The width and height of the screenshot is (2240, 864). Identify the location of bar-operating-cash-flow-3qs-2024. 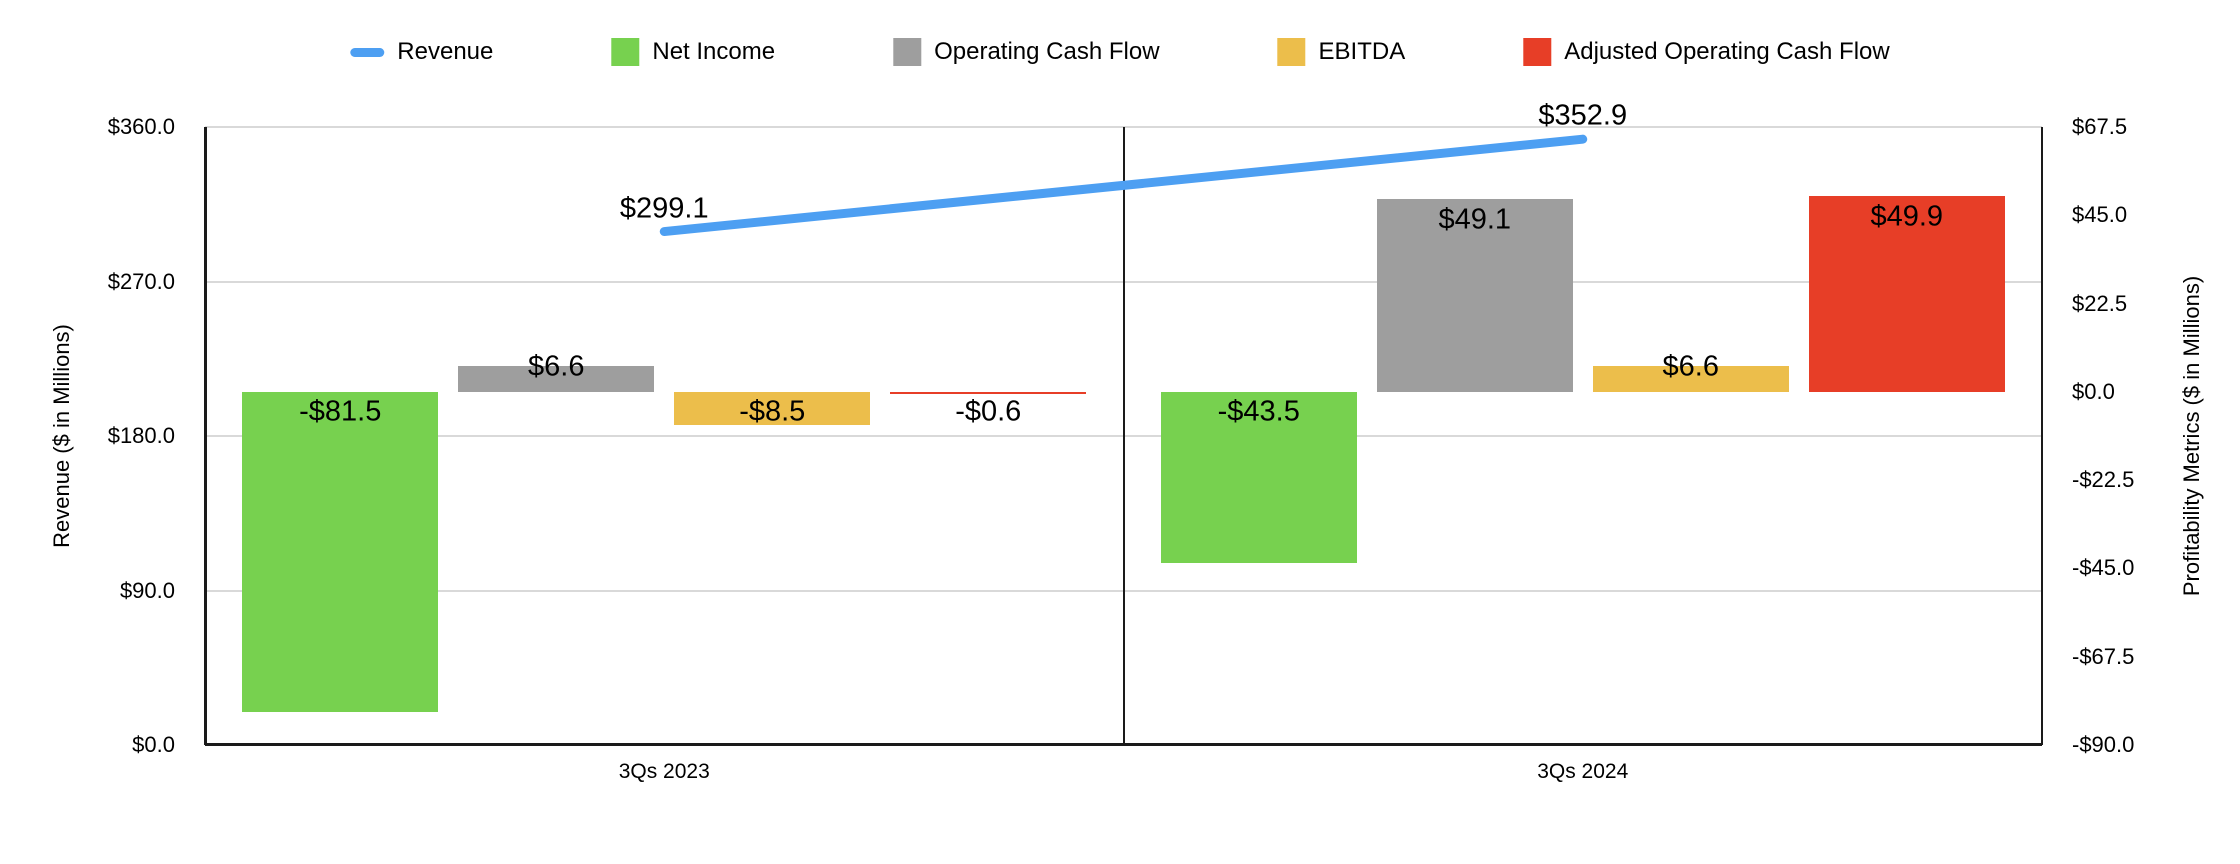
(1474, 295).